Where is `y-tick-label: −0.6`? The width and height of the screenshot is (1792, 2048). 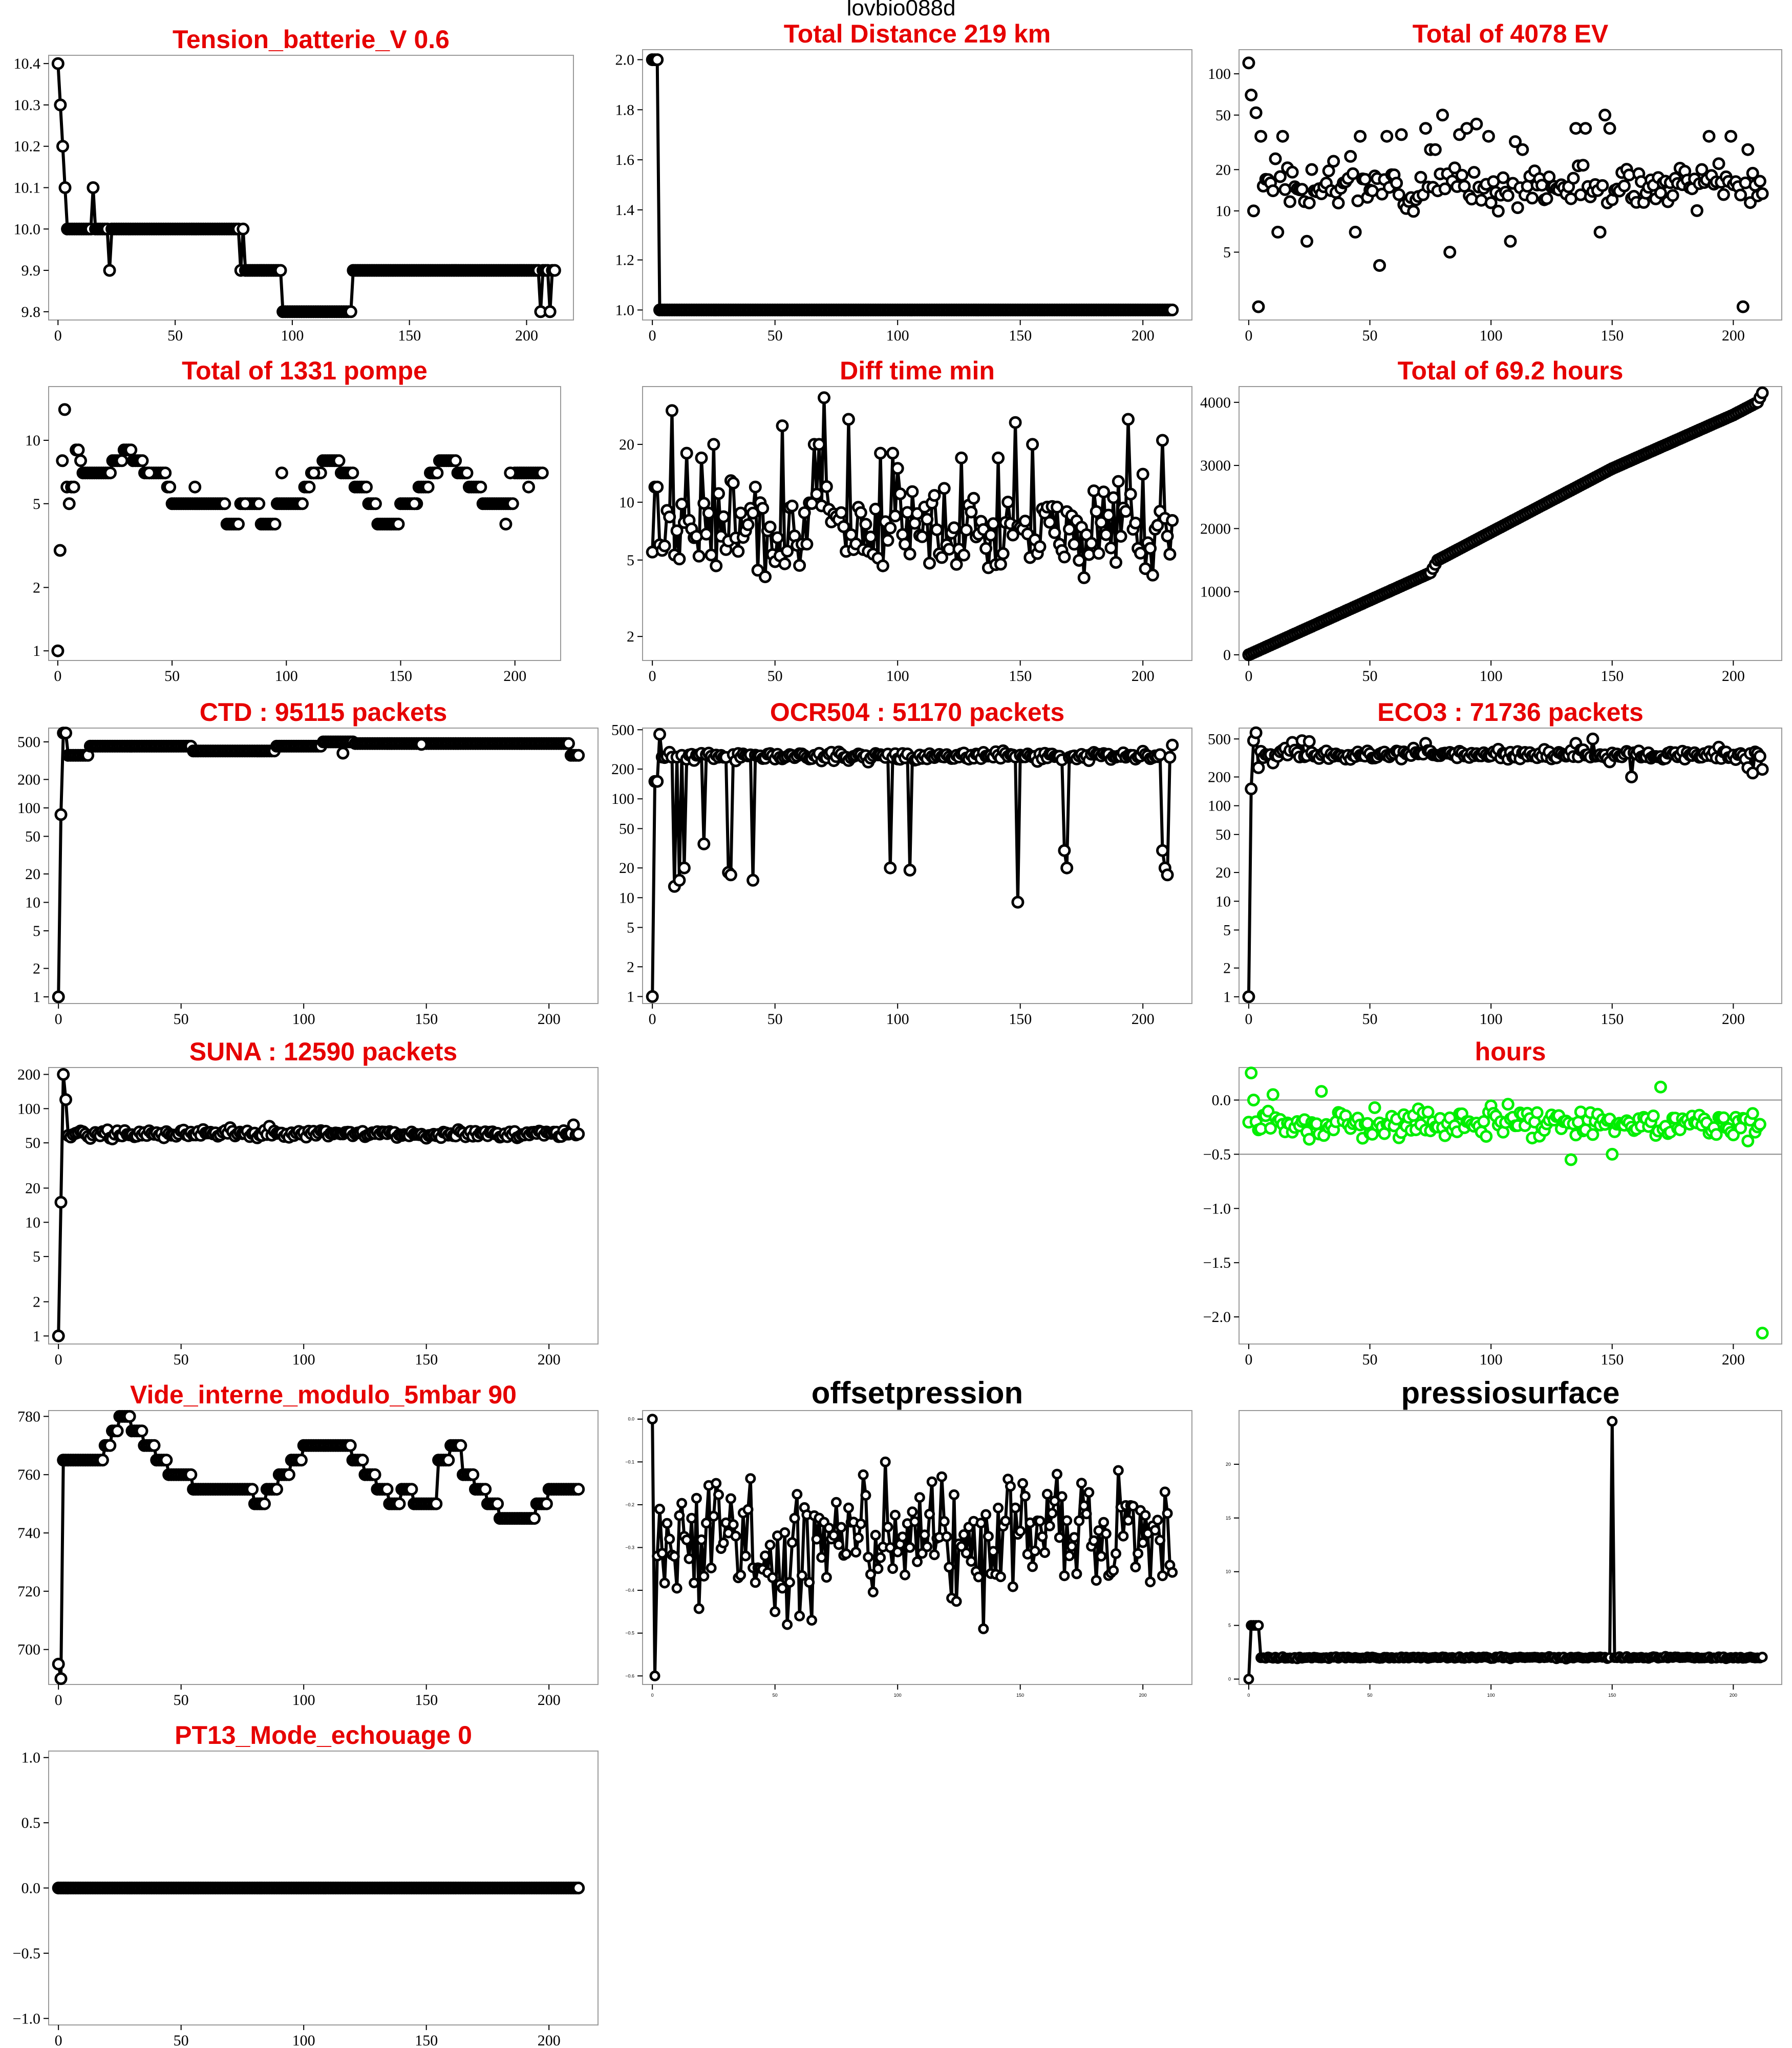 y-tick-label: −0.6 is located at coordinates (629, 1675).